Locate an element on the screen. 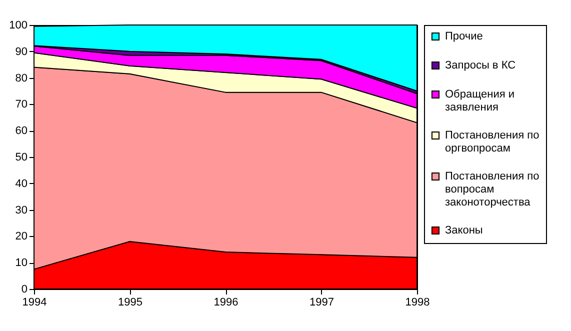 Image resolution: width=571 pixels, height=331 pixels. legend-label: Законы is located at coordinates (464, 230).